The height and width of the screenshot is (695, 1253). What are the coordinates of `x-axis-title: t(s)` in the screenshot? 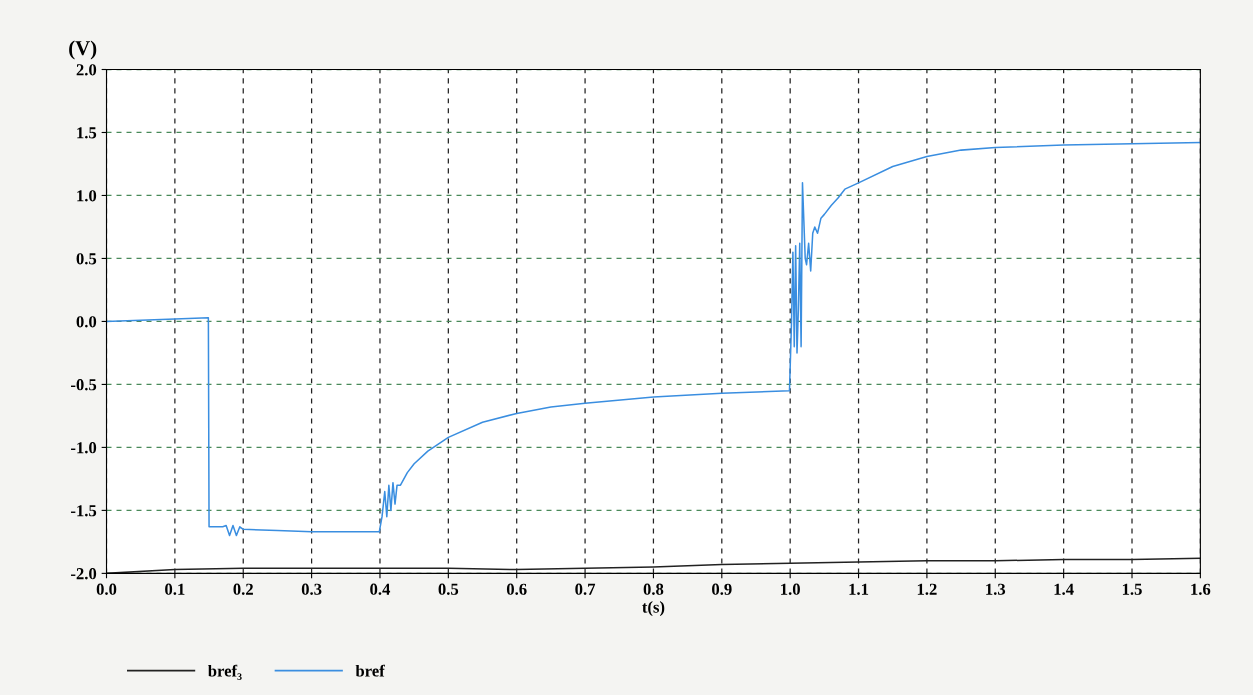 It's located at (653, 608).